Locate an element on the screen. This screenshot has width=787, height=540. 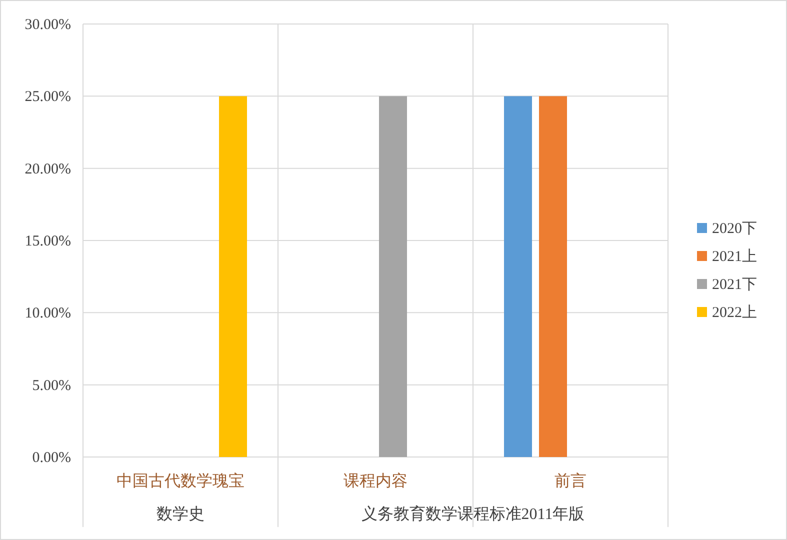
x-tick-label: 中国古代数学瑰宝 is located at coordinates (180, 481).